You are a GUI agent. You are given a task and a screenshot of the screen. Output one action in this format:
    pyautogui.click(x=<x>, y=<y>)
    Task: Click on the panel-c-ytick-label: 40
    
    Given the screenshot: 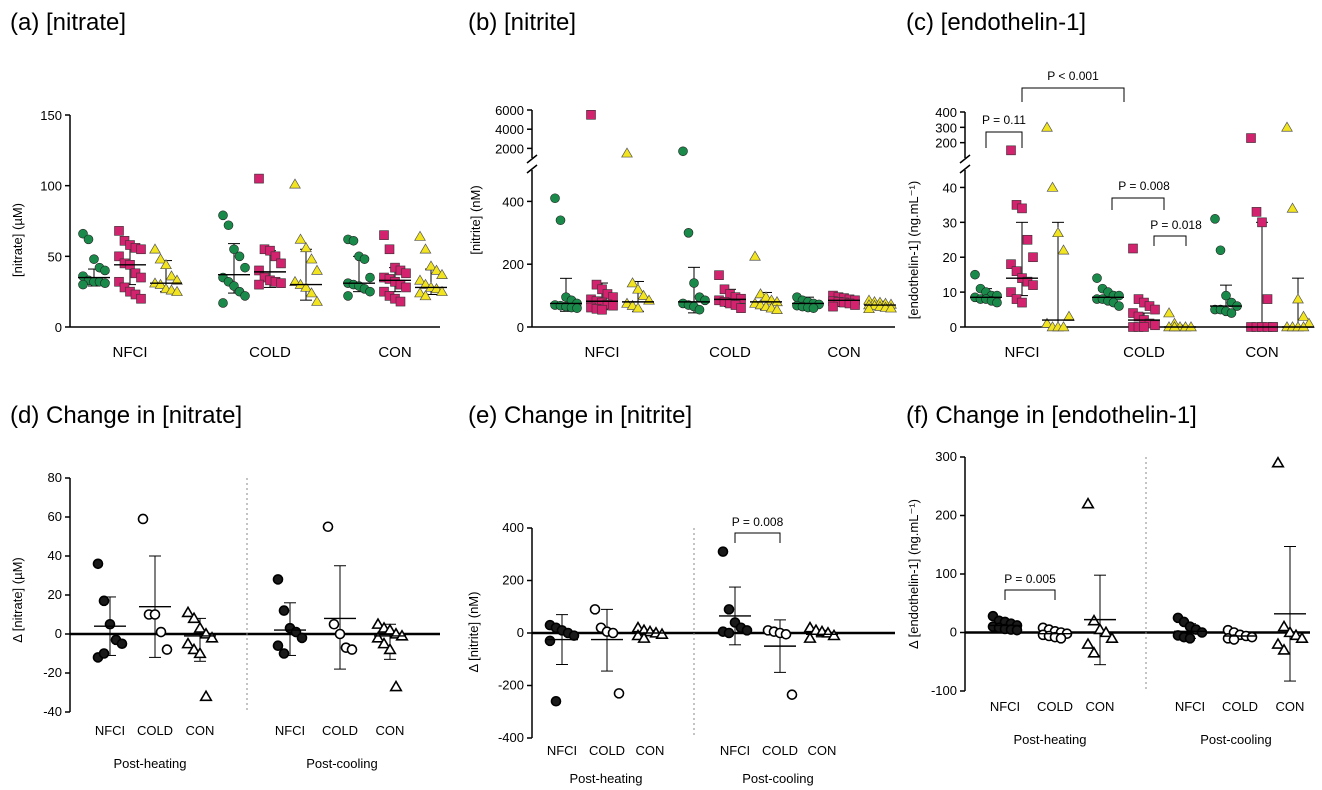 What is the action you would take?
    pyautogui.click(x=950, y=187)
    